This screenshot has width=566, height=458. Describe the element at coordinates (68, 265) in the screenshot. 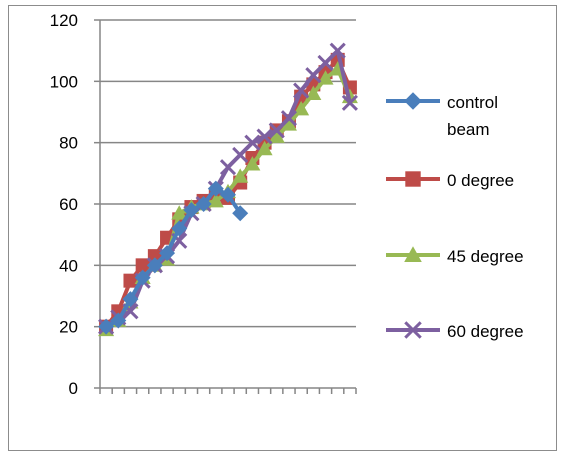

I see `y-tick-label: 40` at that location.